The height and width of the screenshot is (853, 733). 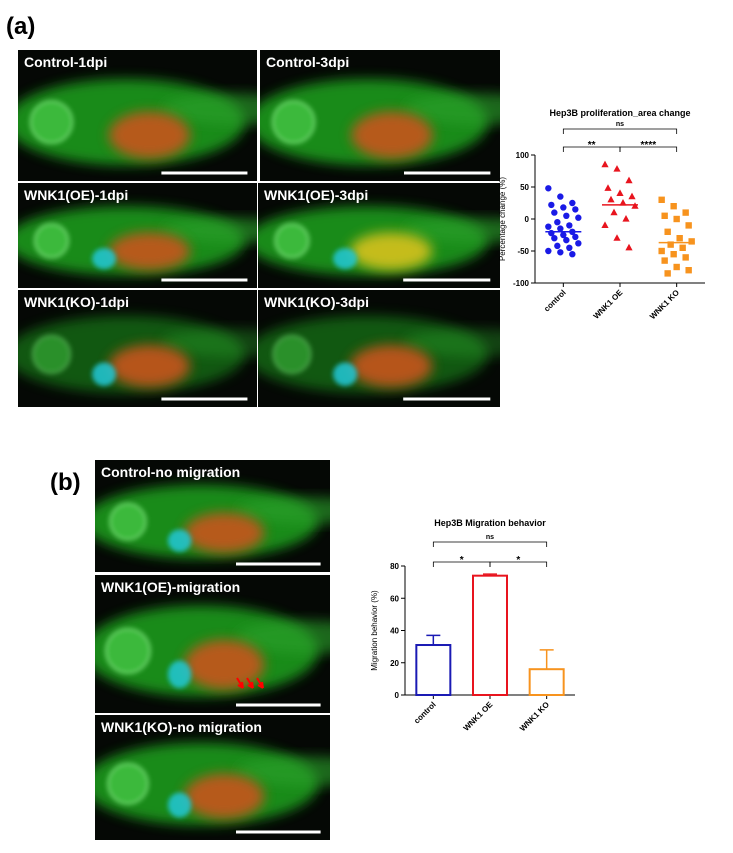 What do you see at coordinates (394, 663) in the screenshot?
I see `y-tick-label: 20` at bounding box center [394, 663].